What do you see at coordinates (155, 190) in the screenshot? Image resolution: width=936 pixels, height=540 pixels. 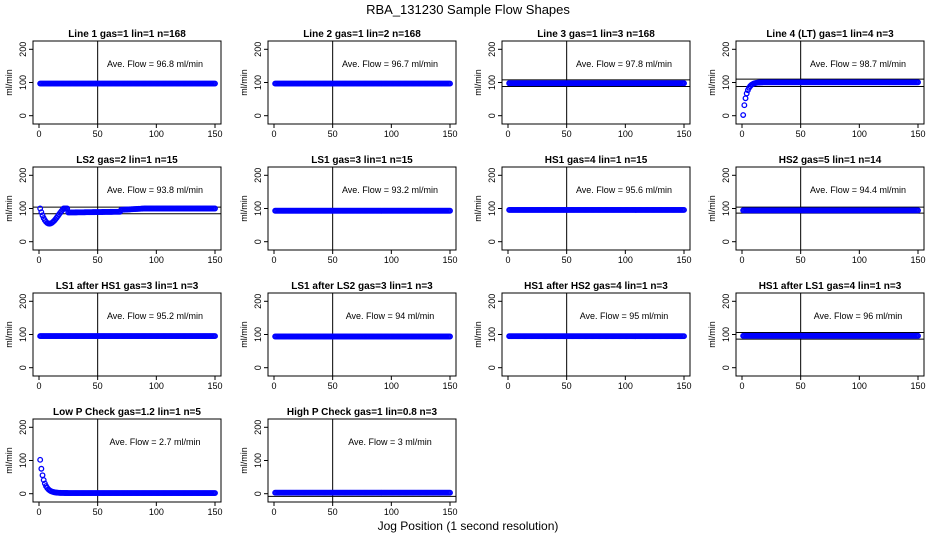 I see `average-flow-annotation: Ave. Flow = 93.8 ml/min` at bounding box center [155, 190].